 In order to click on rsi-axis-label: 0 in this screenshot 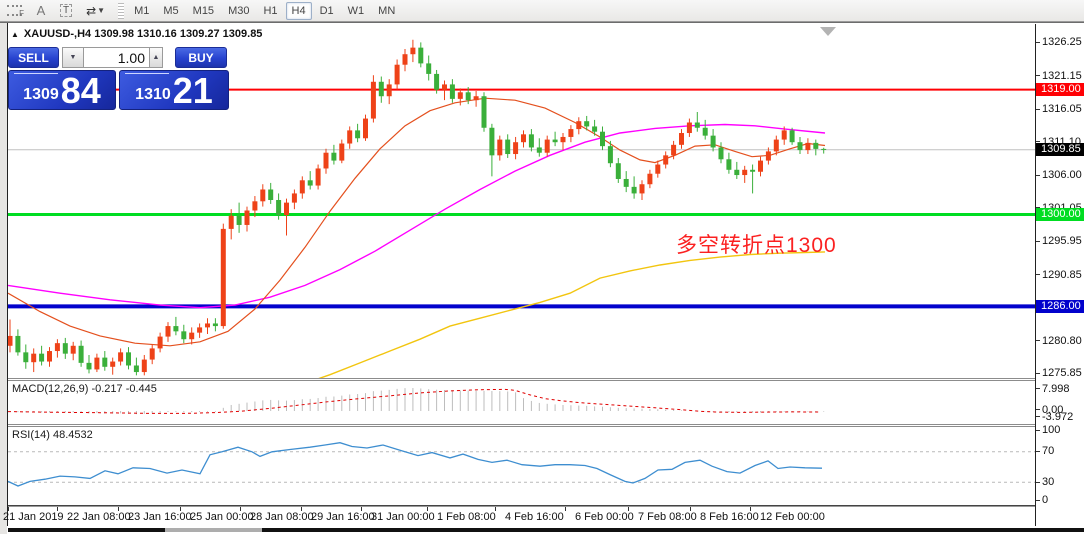, I will do `click(1045, 500)`.